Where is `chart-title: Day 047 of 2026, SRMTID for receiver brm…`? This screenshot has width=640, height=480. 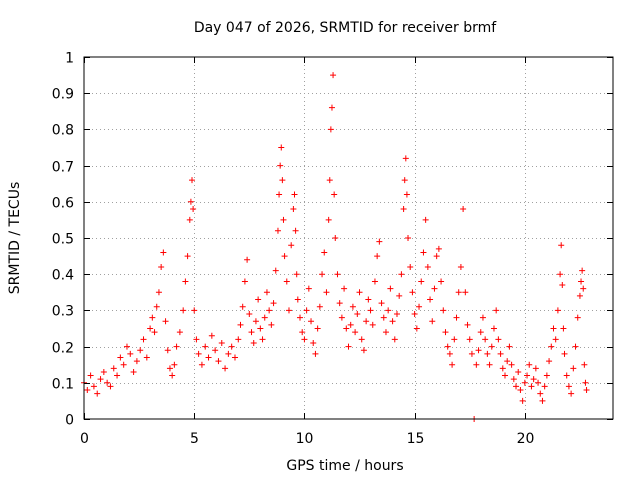
chart-title: Day 047 of 2026, SRMTID for receiver brm… is located at coordinates (345, 28).